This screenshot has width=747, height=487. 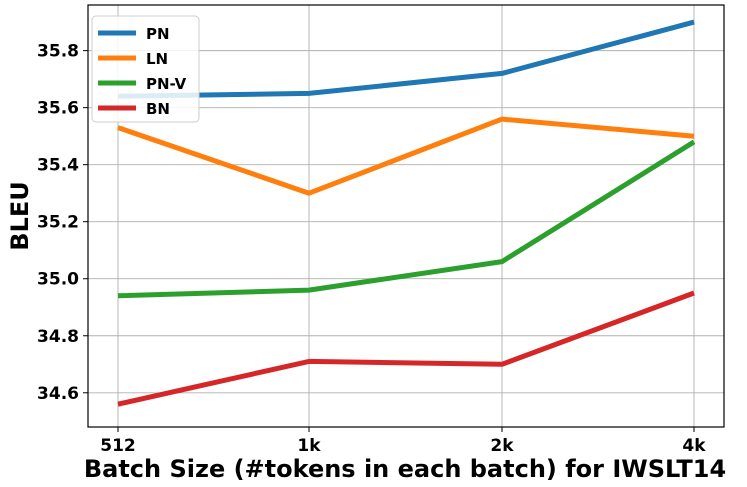 What do you see at coordinates (158, 109) in the screenshot?
I see `legend-label-bn: BN` at bounding box center [158, 109].